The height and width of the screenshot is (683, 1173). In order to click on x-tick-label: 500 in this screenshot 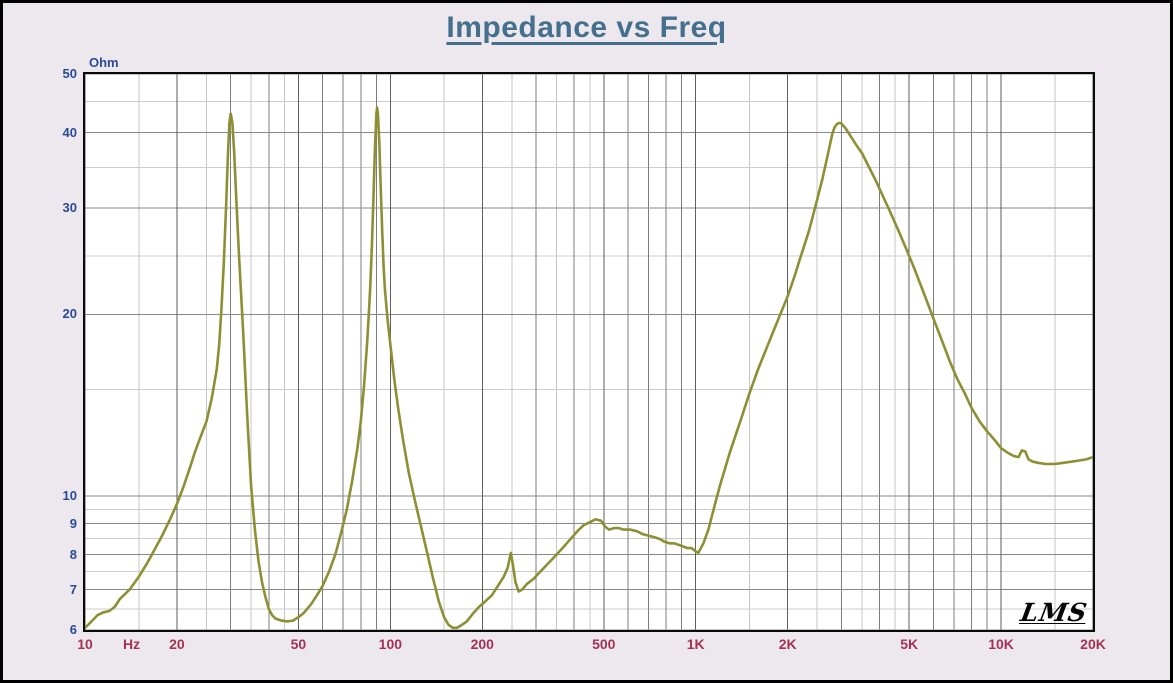, I will do `click(604, 644)`.